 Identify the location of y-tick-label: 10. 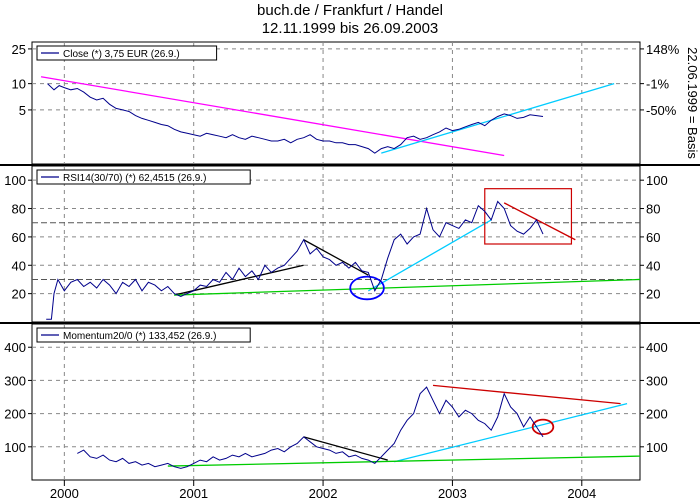
(19, 84).